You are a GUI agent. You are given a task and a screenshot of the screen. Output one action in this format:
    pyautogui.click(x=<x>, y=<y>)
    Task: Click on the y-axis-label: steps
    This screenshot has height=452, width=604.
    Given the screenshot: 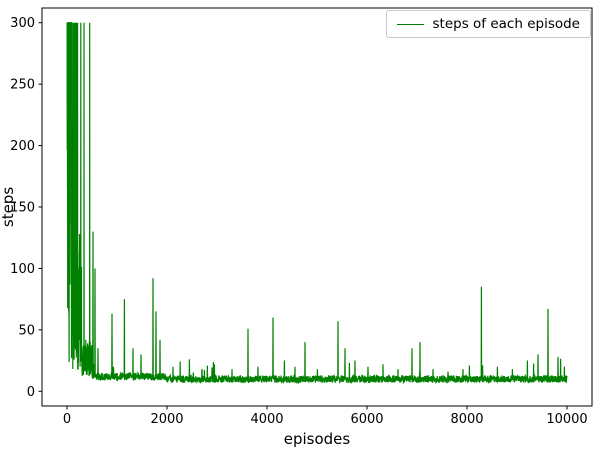 What is the action you would take?
    pyautogui.click(x=8, y=207)
    